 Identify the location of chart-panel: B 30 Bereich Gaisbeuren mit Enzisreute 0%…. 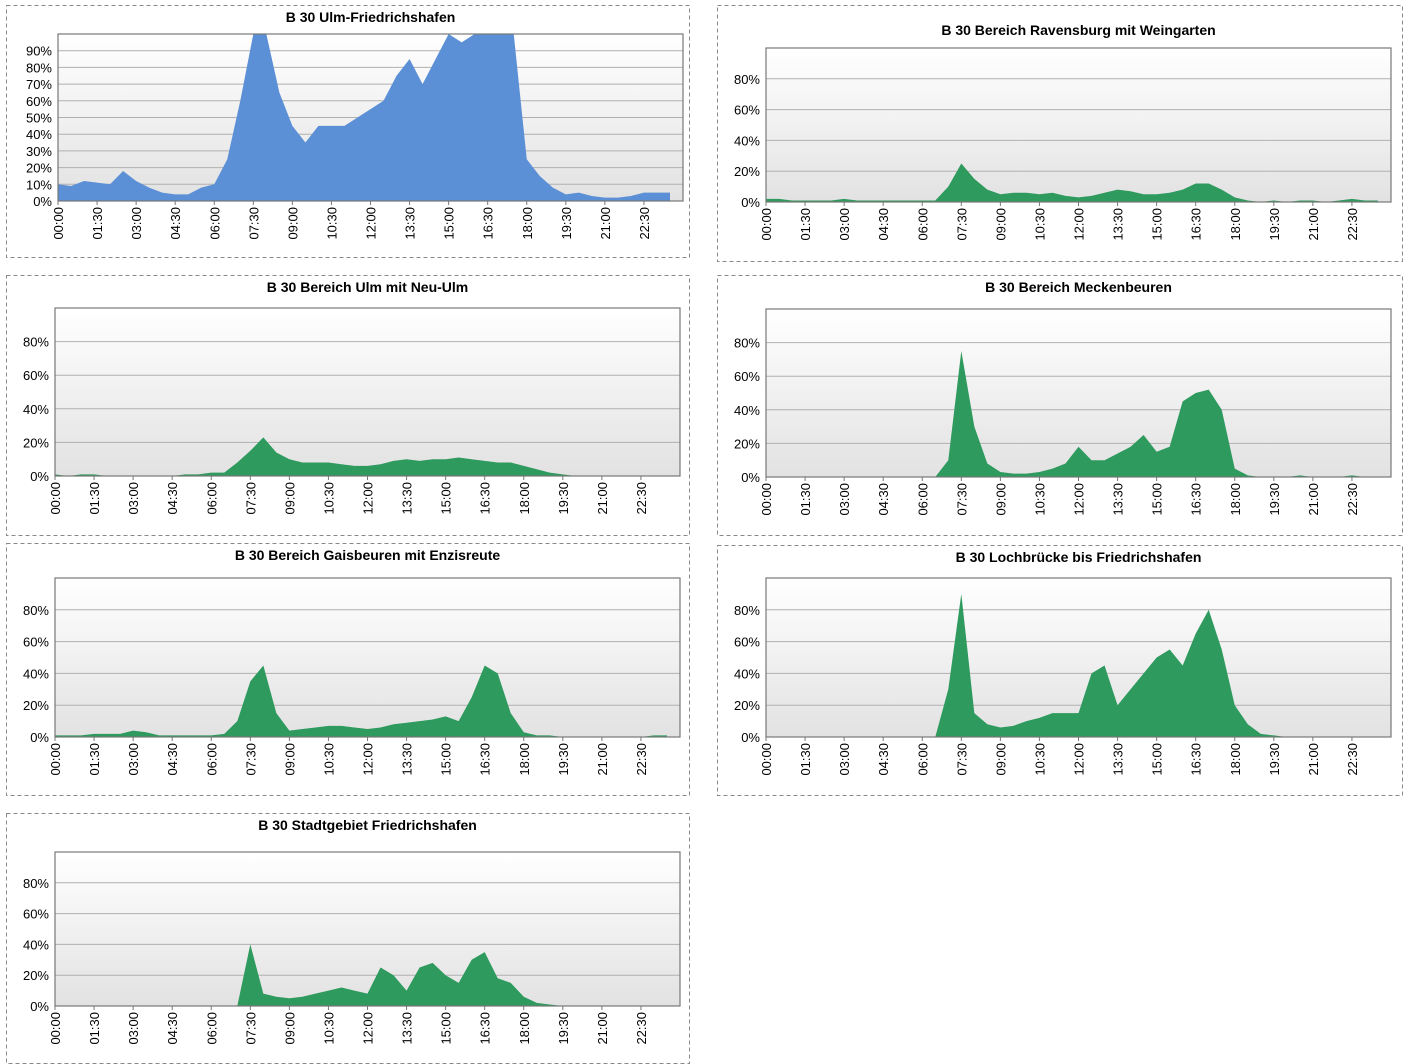
(348, 669).